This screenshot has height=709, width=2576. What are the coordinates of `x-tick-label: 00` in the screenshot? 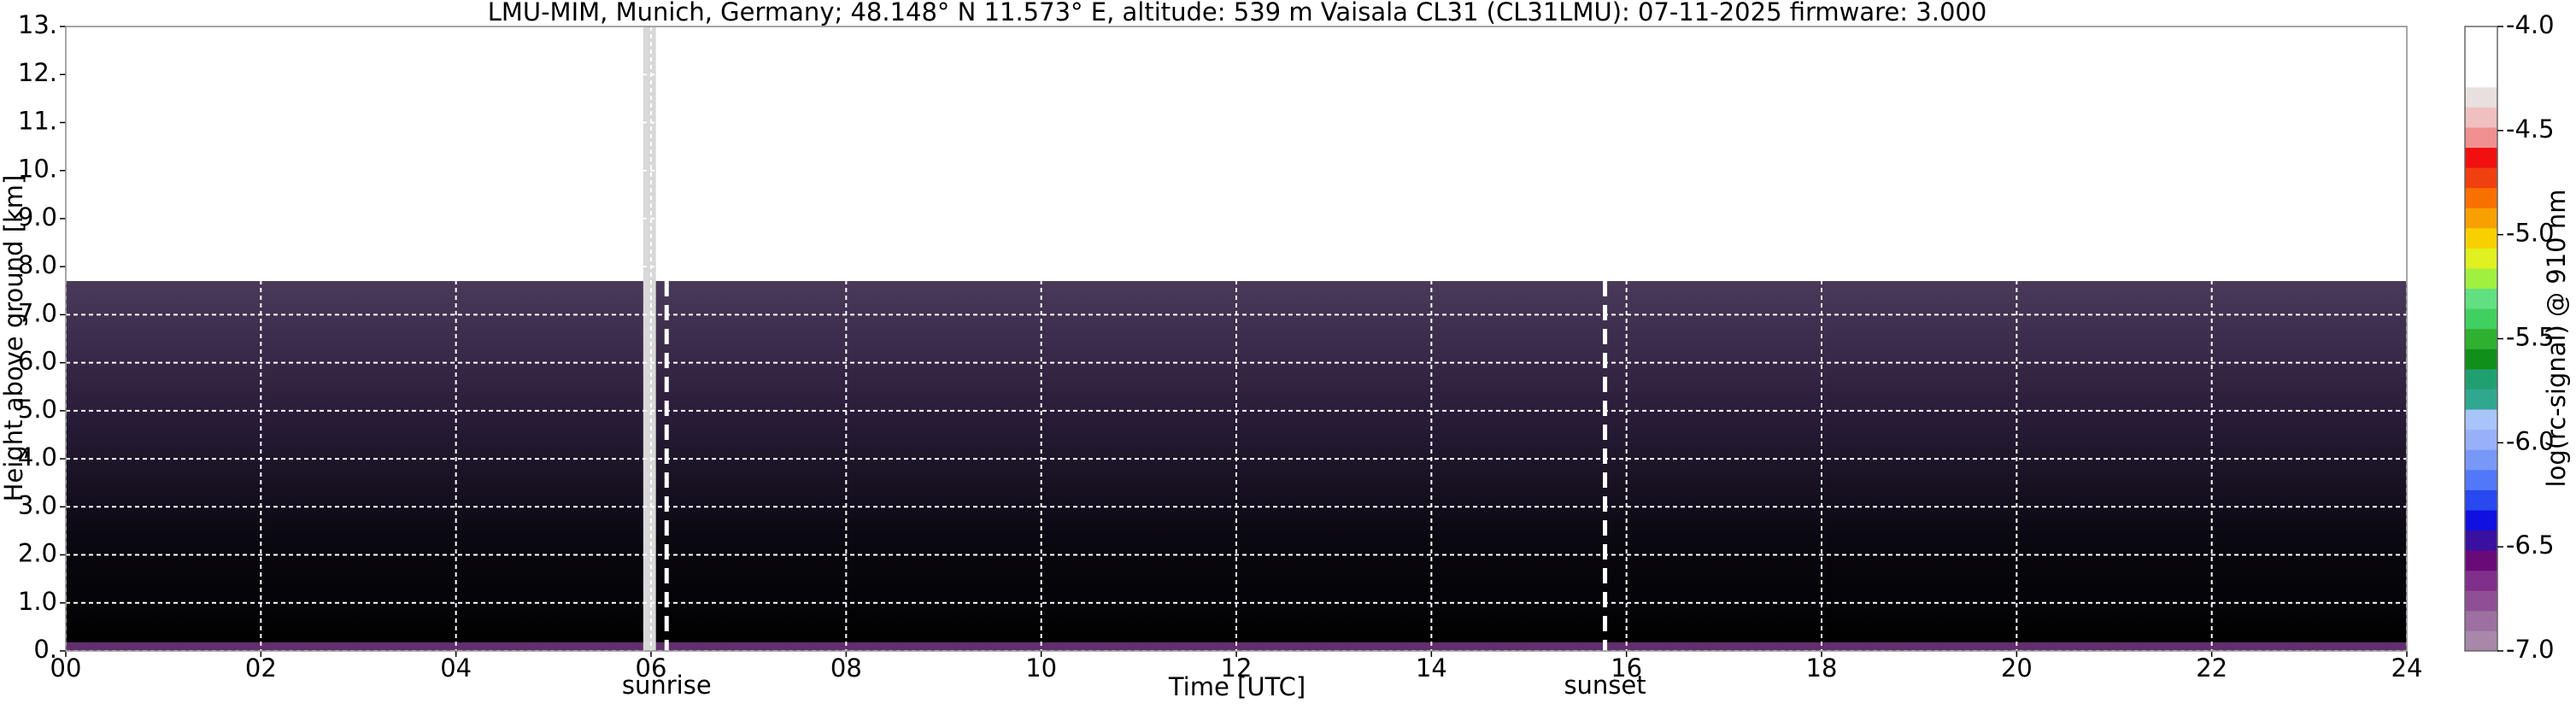 It's located at (66, 668).